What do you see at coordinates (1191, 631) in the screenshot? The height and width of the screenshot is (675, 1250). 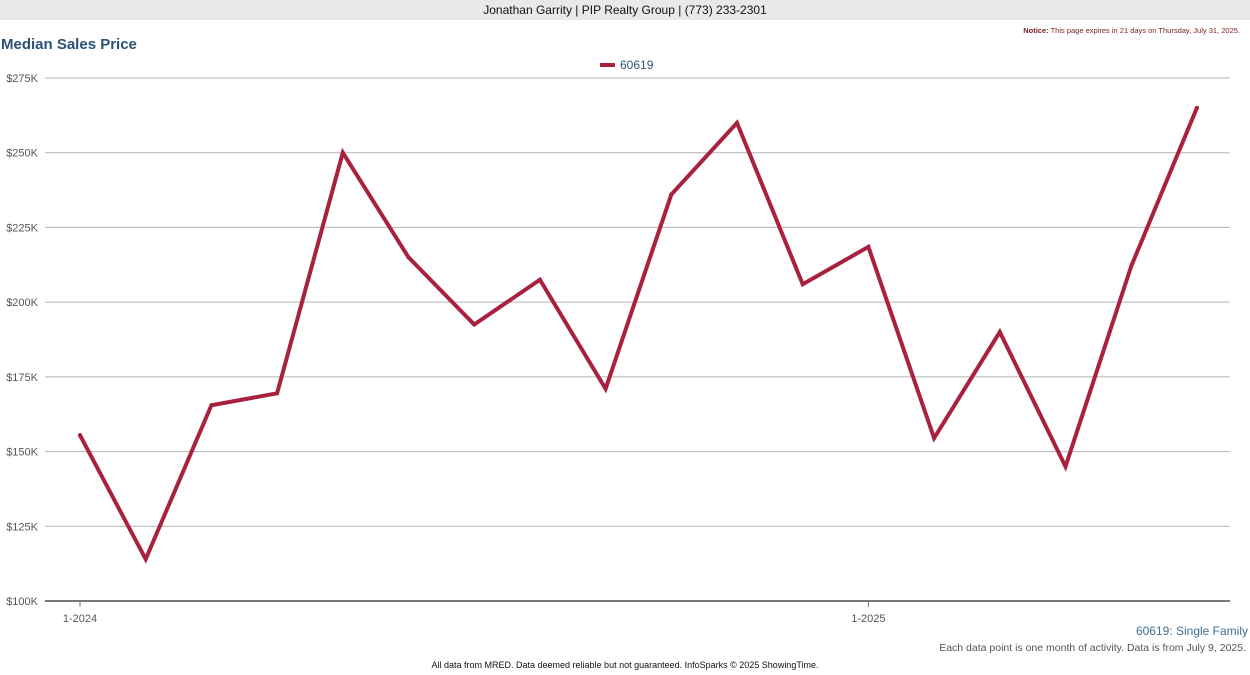 I see `chart-subtitle: 60619: Single Family` at bounding box center [1191, 631].